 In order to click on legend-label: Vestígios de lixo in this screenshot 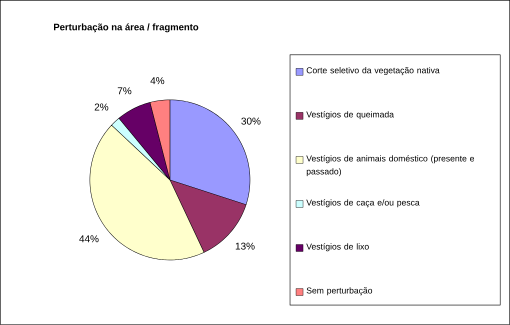, I will do `click(337, 247)`.